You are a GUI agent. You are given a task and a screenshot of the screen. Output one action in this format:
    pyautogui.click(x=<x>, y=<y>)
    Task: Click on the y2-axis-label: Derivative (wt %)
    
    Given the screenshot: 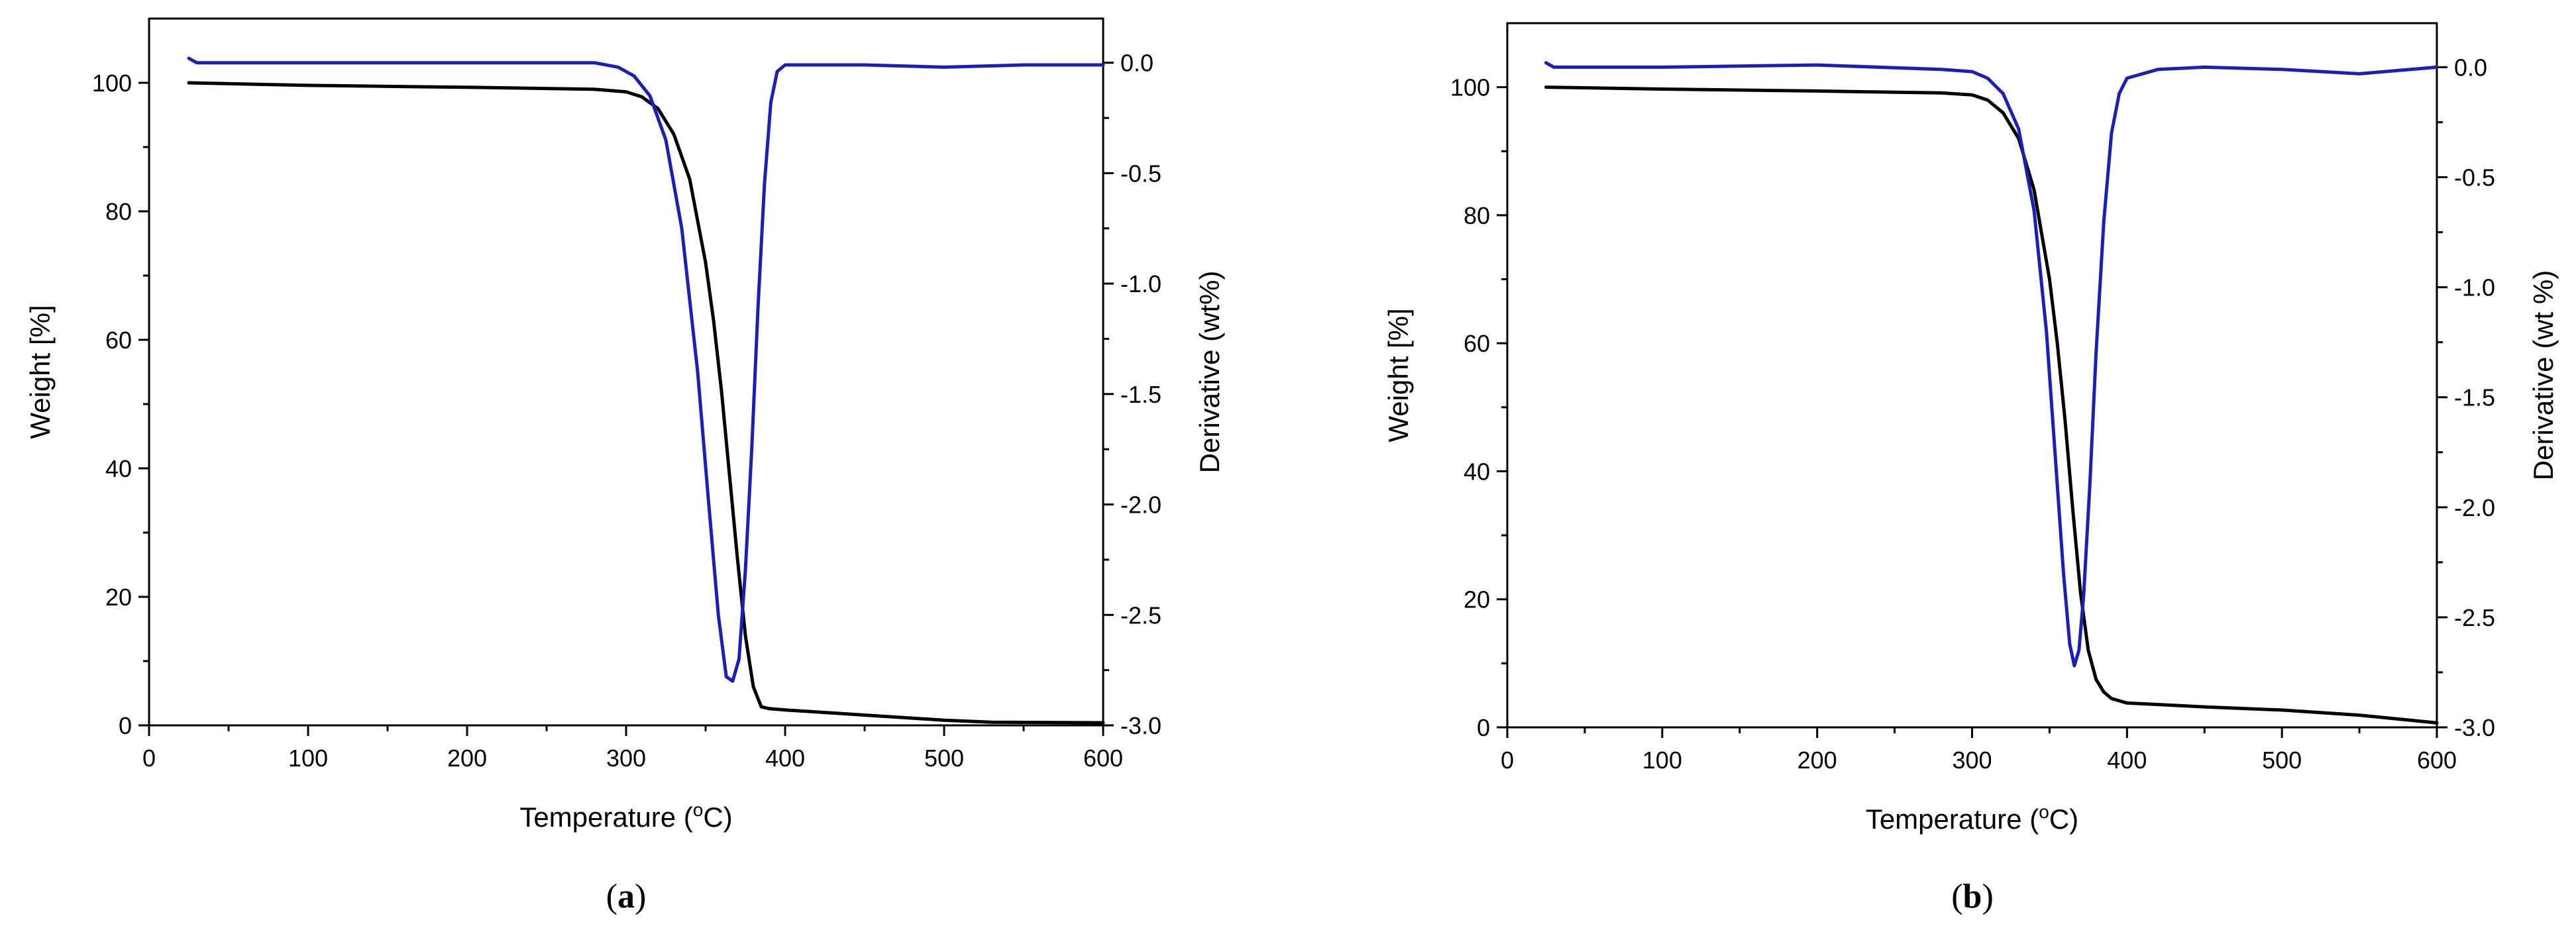 What is the action you would take?
    pyautogui.click(x=2543, y=375)
    